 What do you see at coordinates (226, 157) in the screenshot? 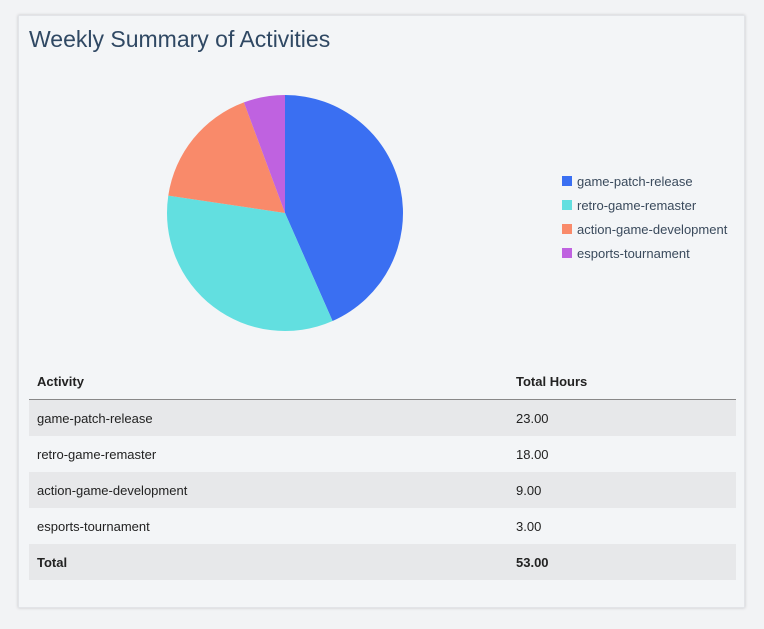
I see `pie-slice-action-game-development` at bounding box center [226, 157].